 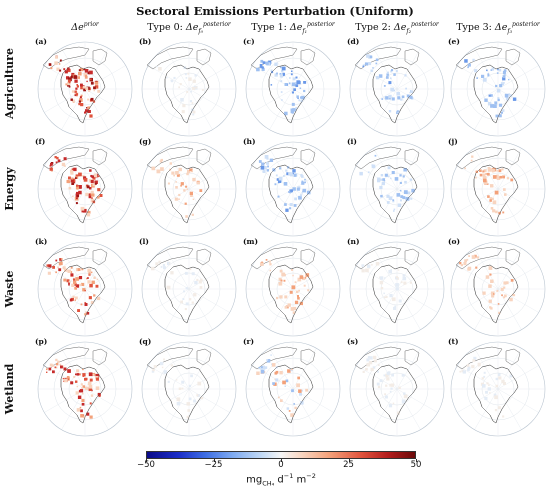 I want to click on column-header-2: Type 1: Δef₁posterior, so click(x=293, y=28).